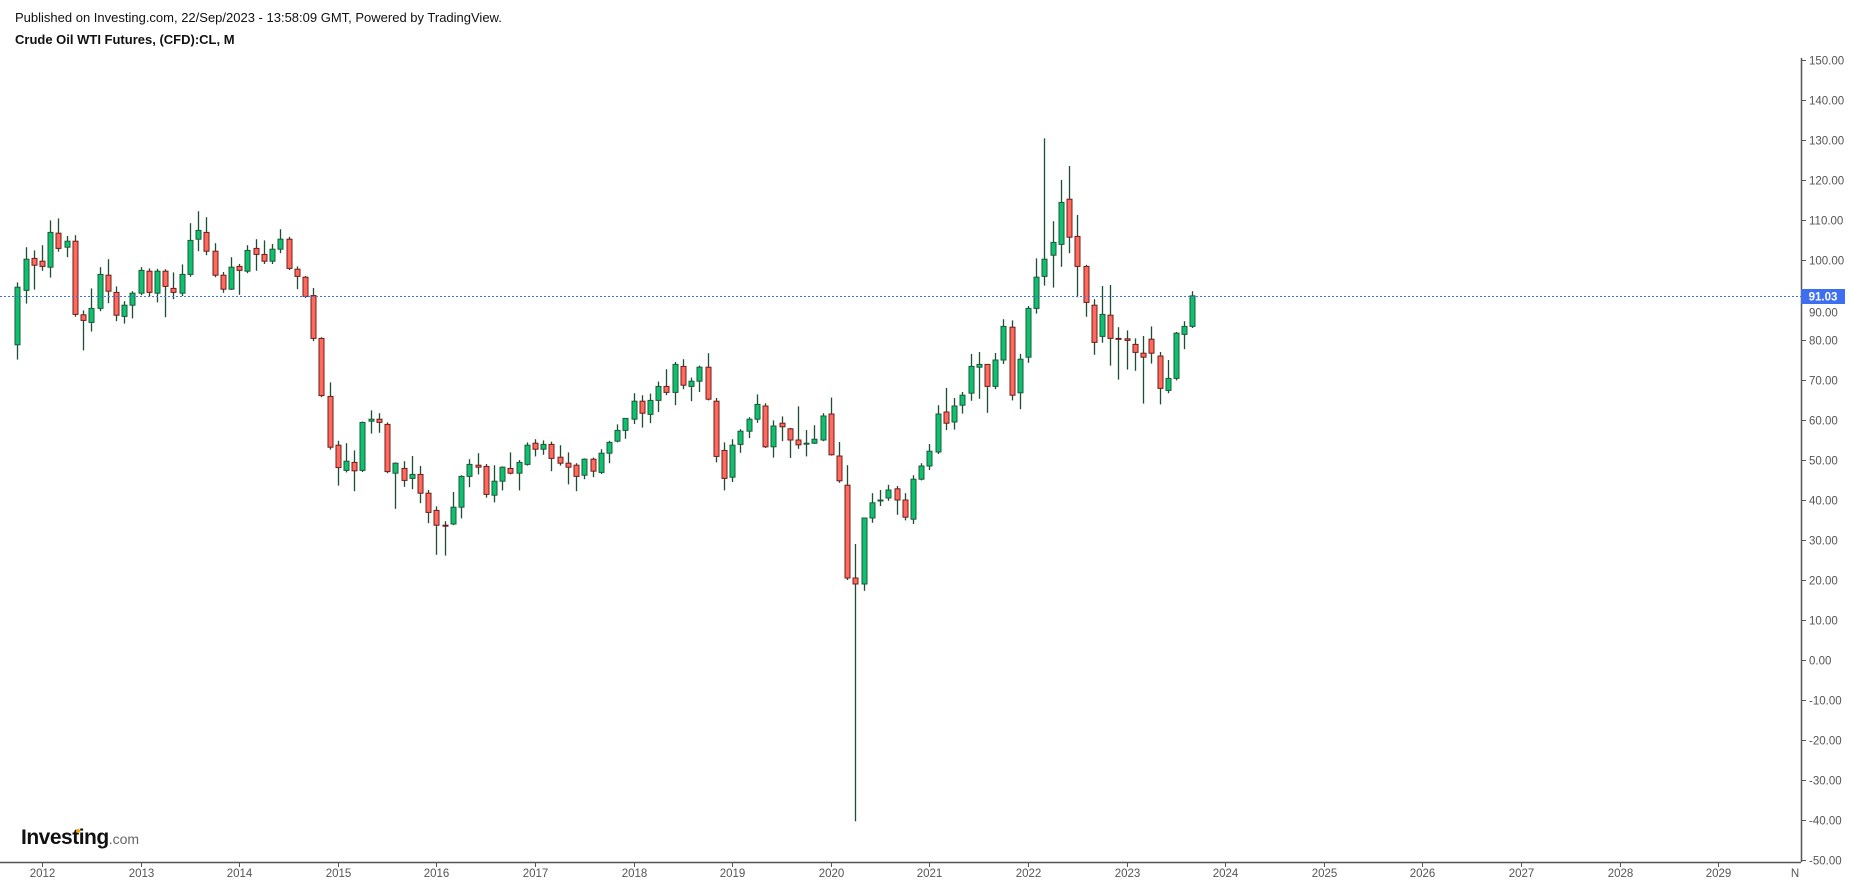 Image resolution: width=1853 pixels, height=886 pixels. I want to click on y-tick-label: 90.00, so click(1823, 314).